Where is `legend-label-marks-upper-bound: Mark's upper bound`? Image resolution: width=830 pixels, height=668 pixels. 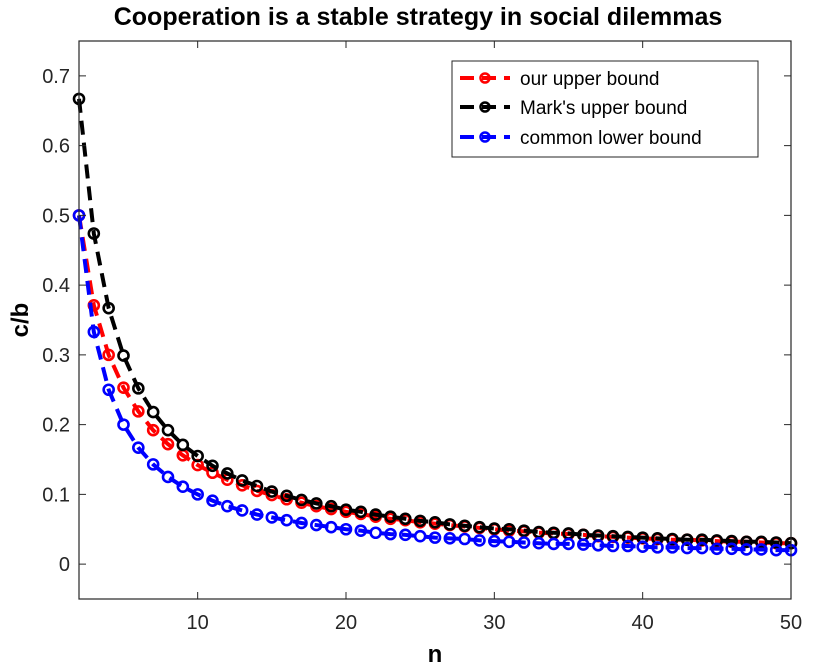 legend-label-marks-upper-bound: Mark's upper bound is located at coordinates (603, 108).